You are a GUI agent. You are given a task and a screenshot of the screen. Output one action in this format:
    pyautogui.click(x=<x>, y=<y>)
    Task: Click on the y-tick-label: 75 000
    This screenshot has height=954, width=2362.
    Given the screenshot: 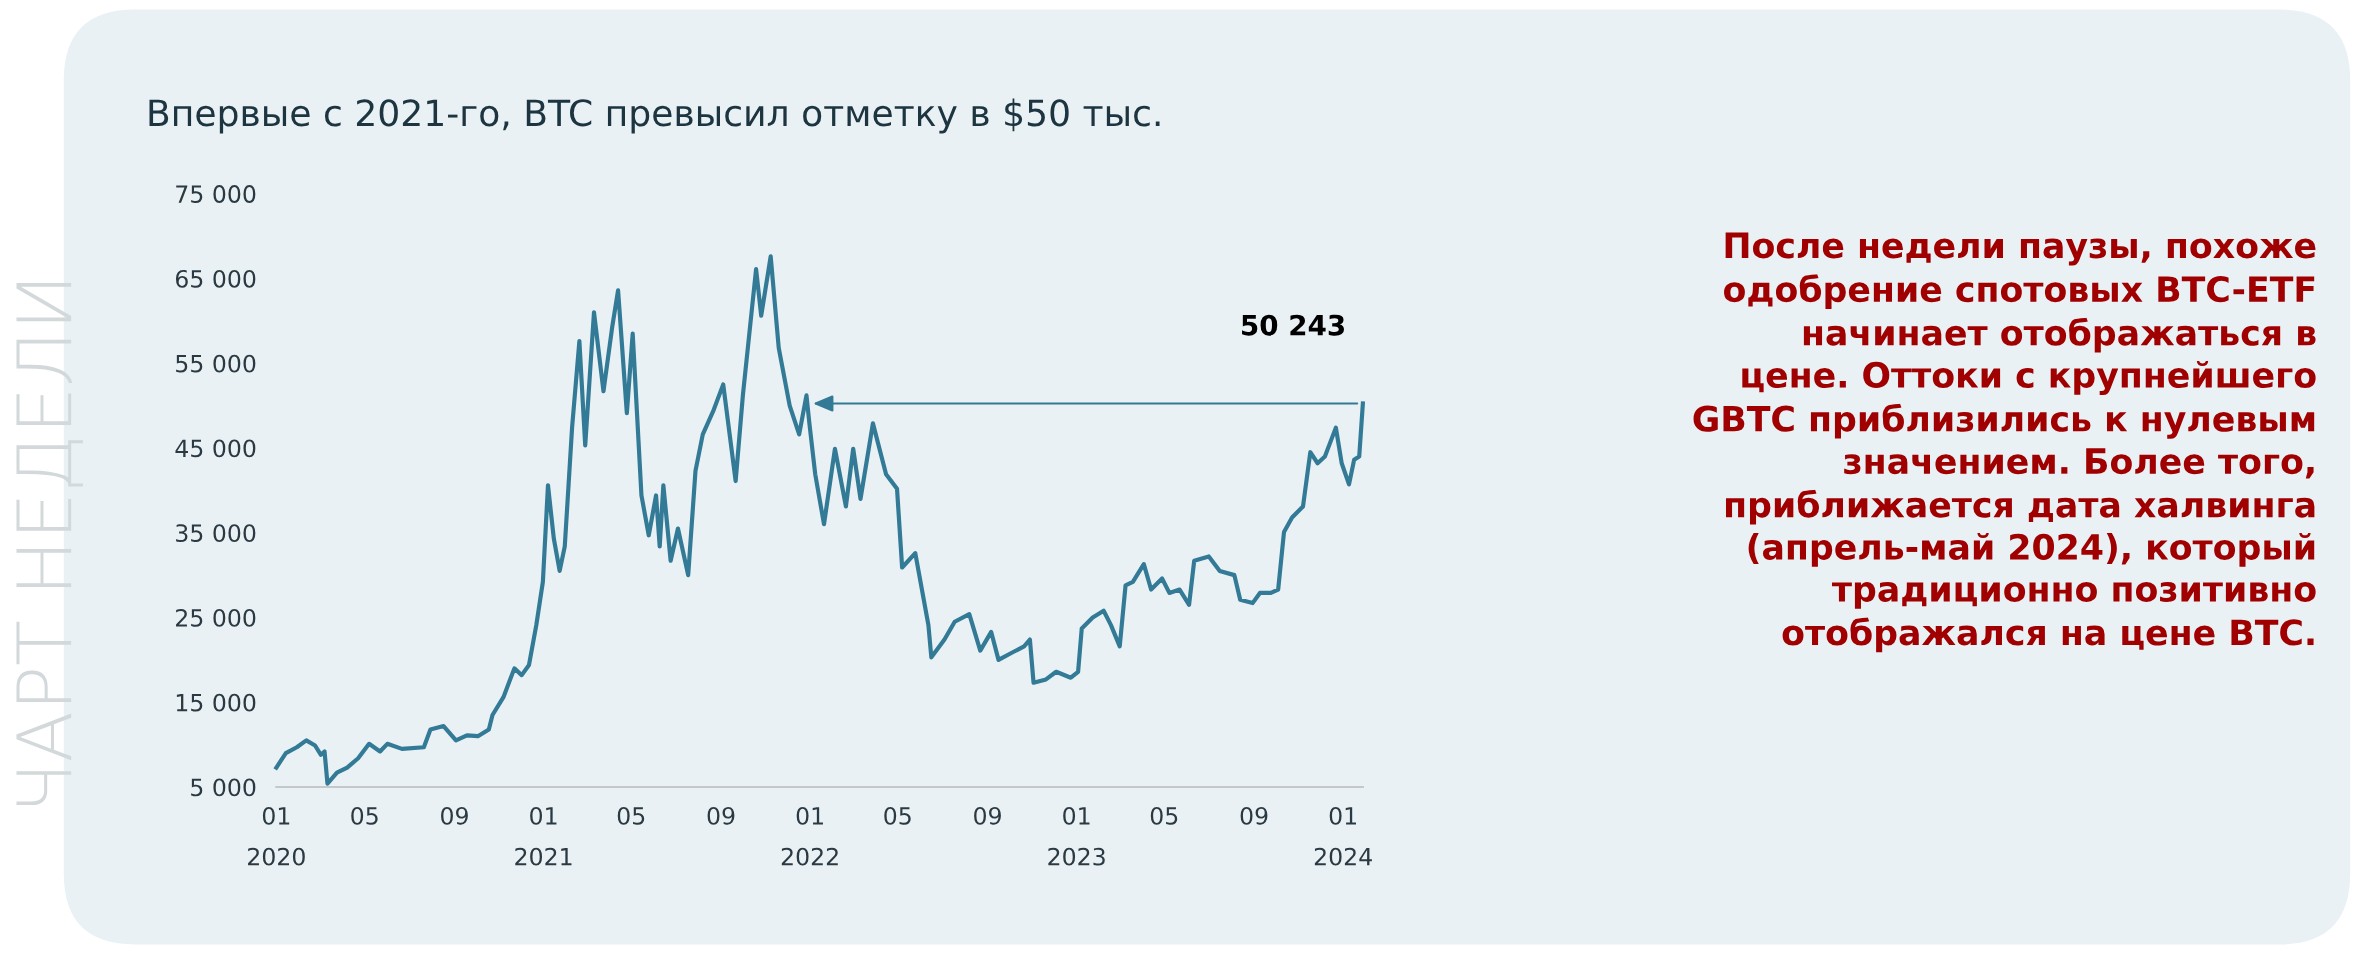 What is the action you would take?
    pyautogui.click(x=216, y=194)
    